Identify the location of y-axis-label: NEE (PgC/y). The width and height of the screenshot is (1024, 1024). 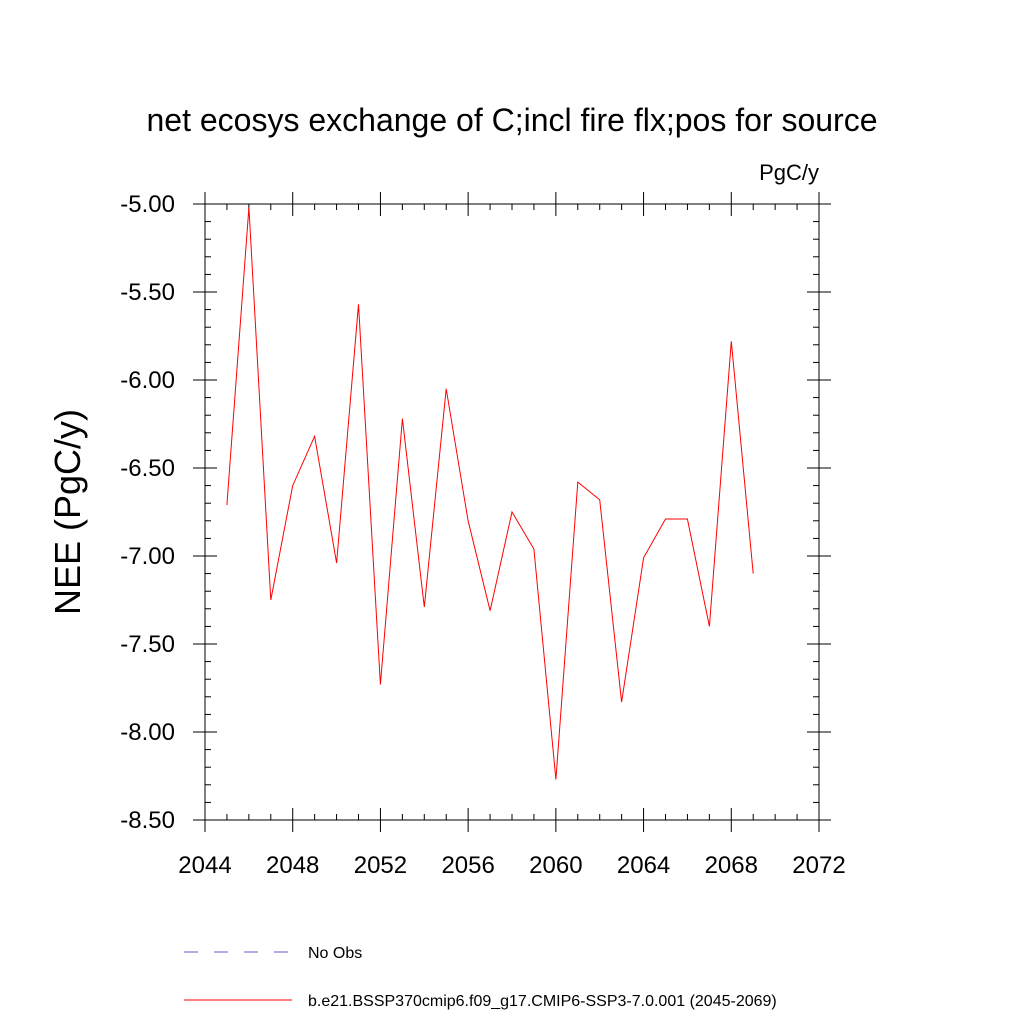
(67, 512).